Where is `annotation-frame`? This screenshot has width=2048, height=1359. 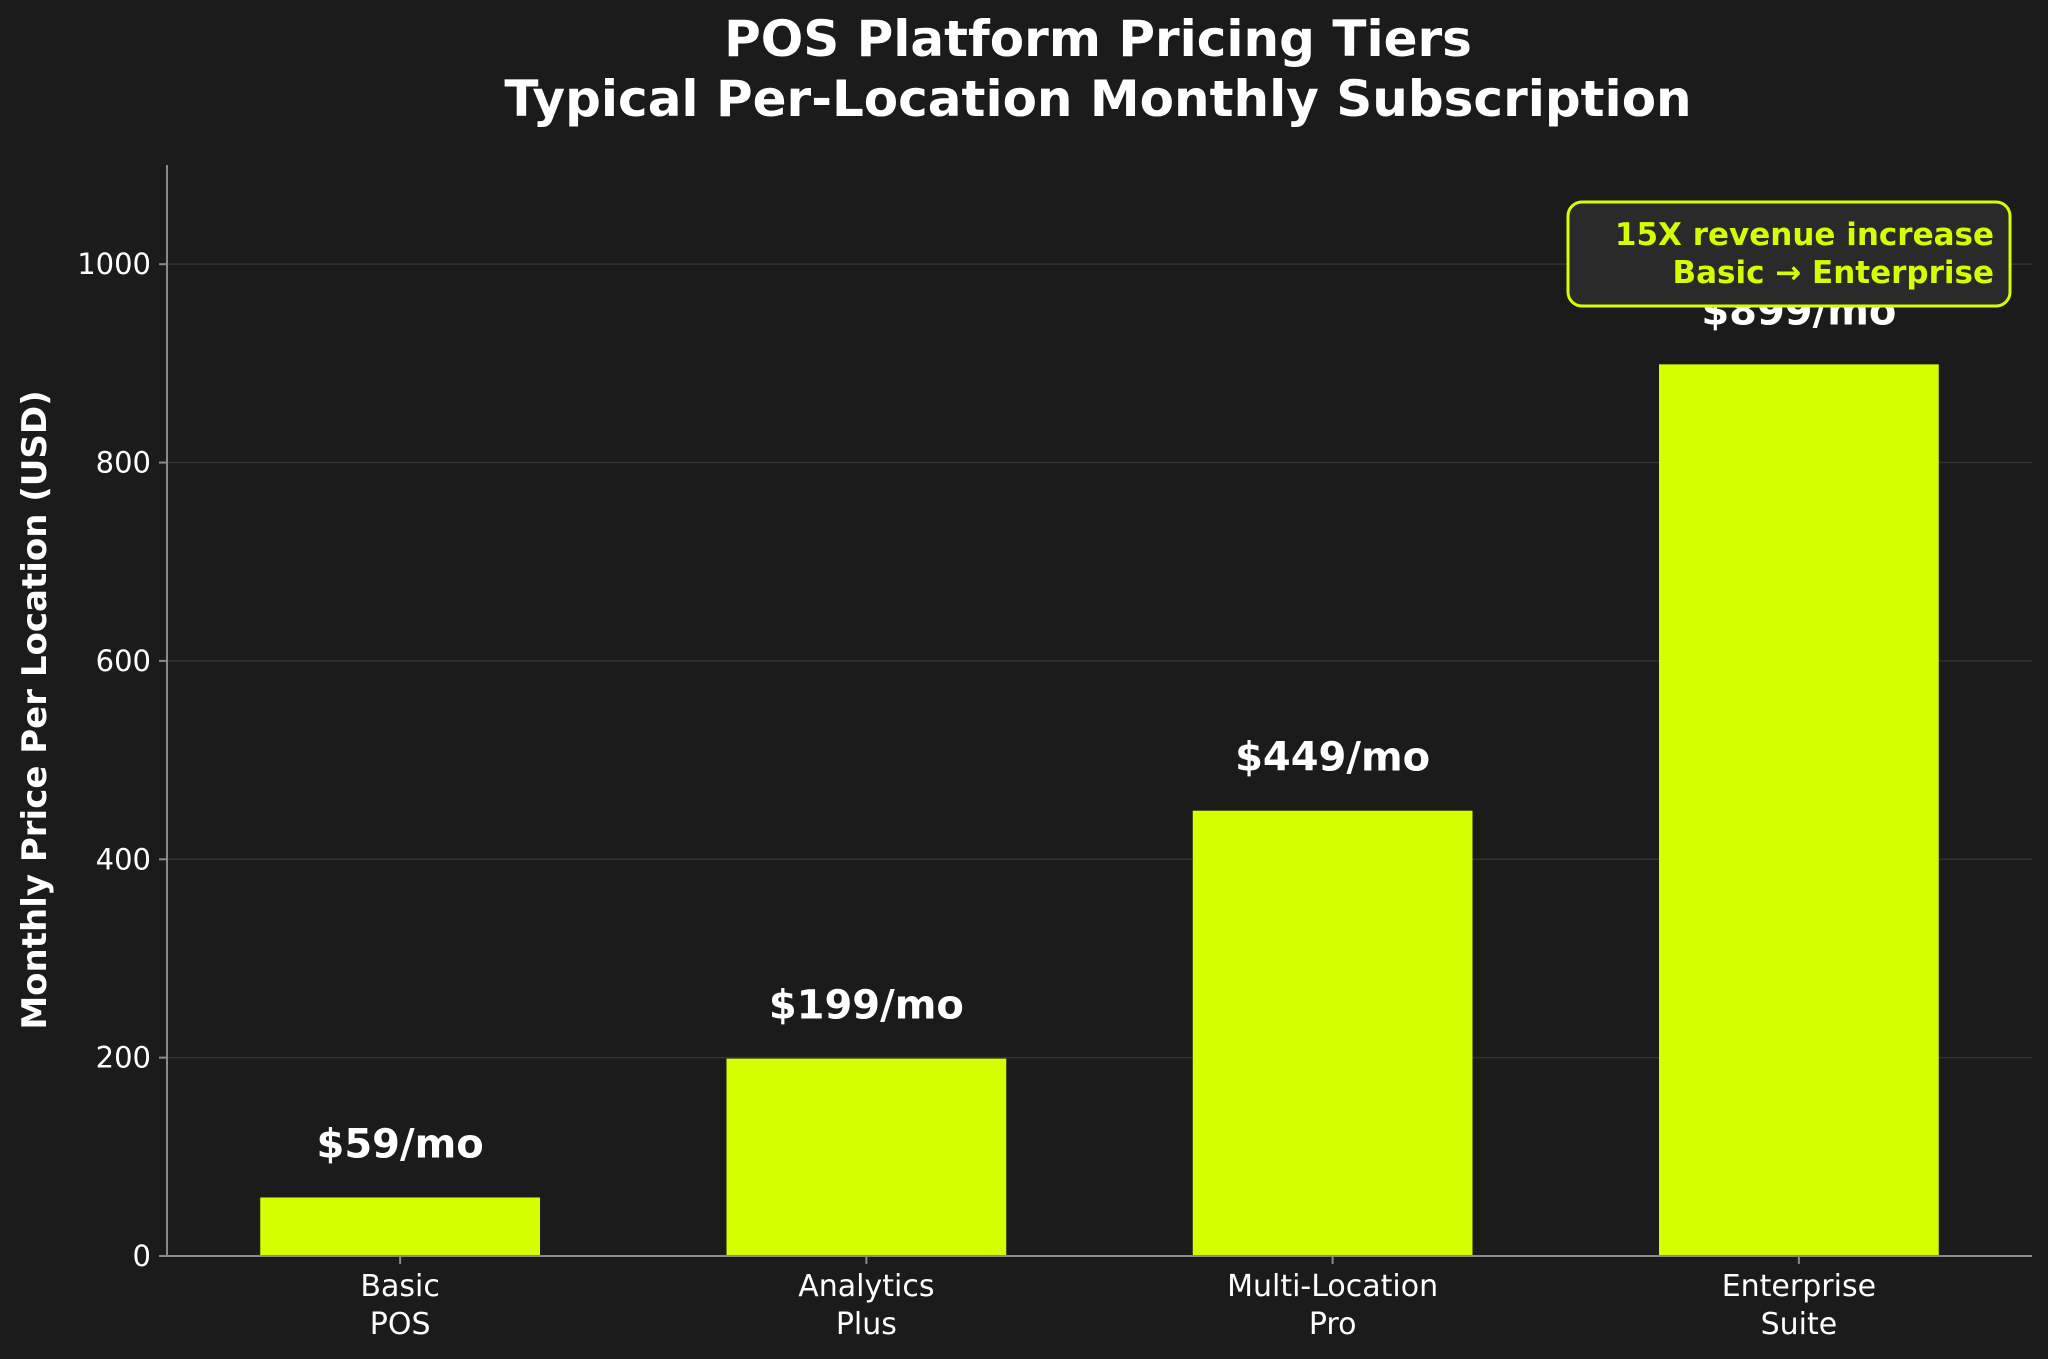
annotation-frame is located at coordinates (1789, 254).